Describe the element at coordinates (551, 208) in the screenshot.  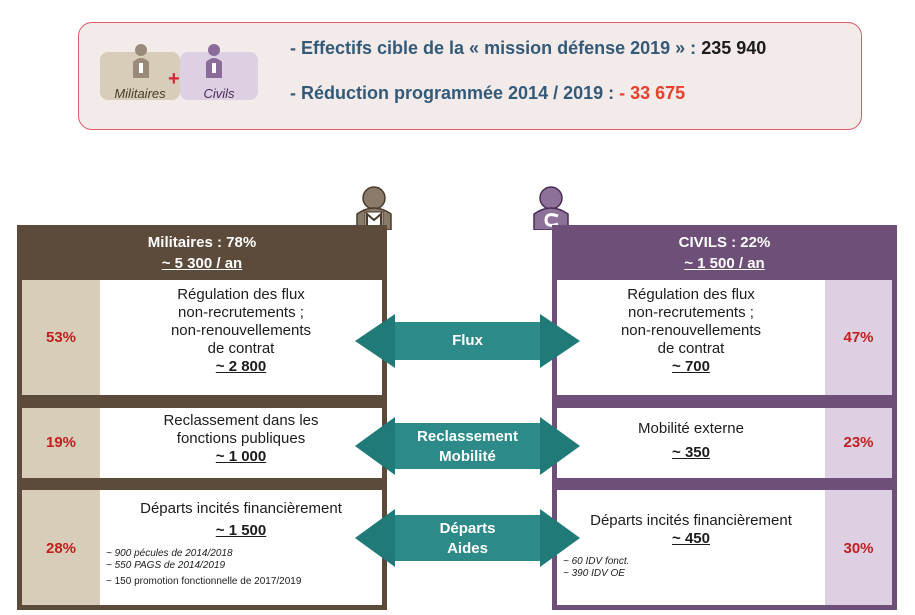
I see `civil-badge-icon` at that location.